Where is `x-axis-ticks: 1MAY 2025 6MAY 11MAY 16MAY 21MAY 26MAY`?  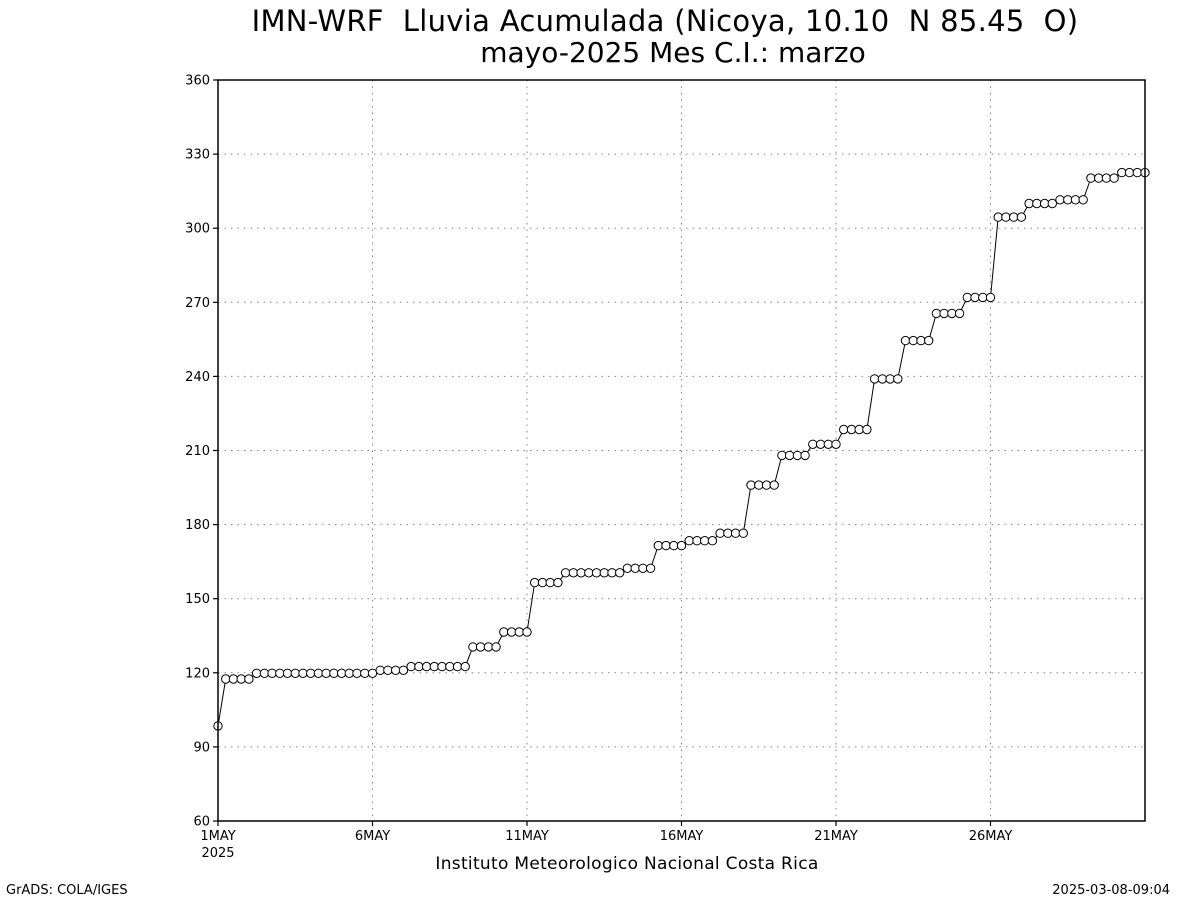 x-axis-ticks: 1MAY 2025 6MAY 11MAY 16MAY 21MAY 26MAY is located at coordinates (606, 841).